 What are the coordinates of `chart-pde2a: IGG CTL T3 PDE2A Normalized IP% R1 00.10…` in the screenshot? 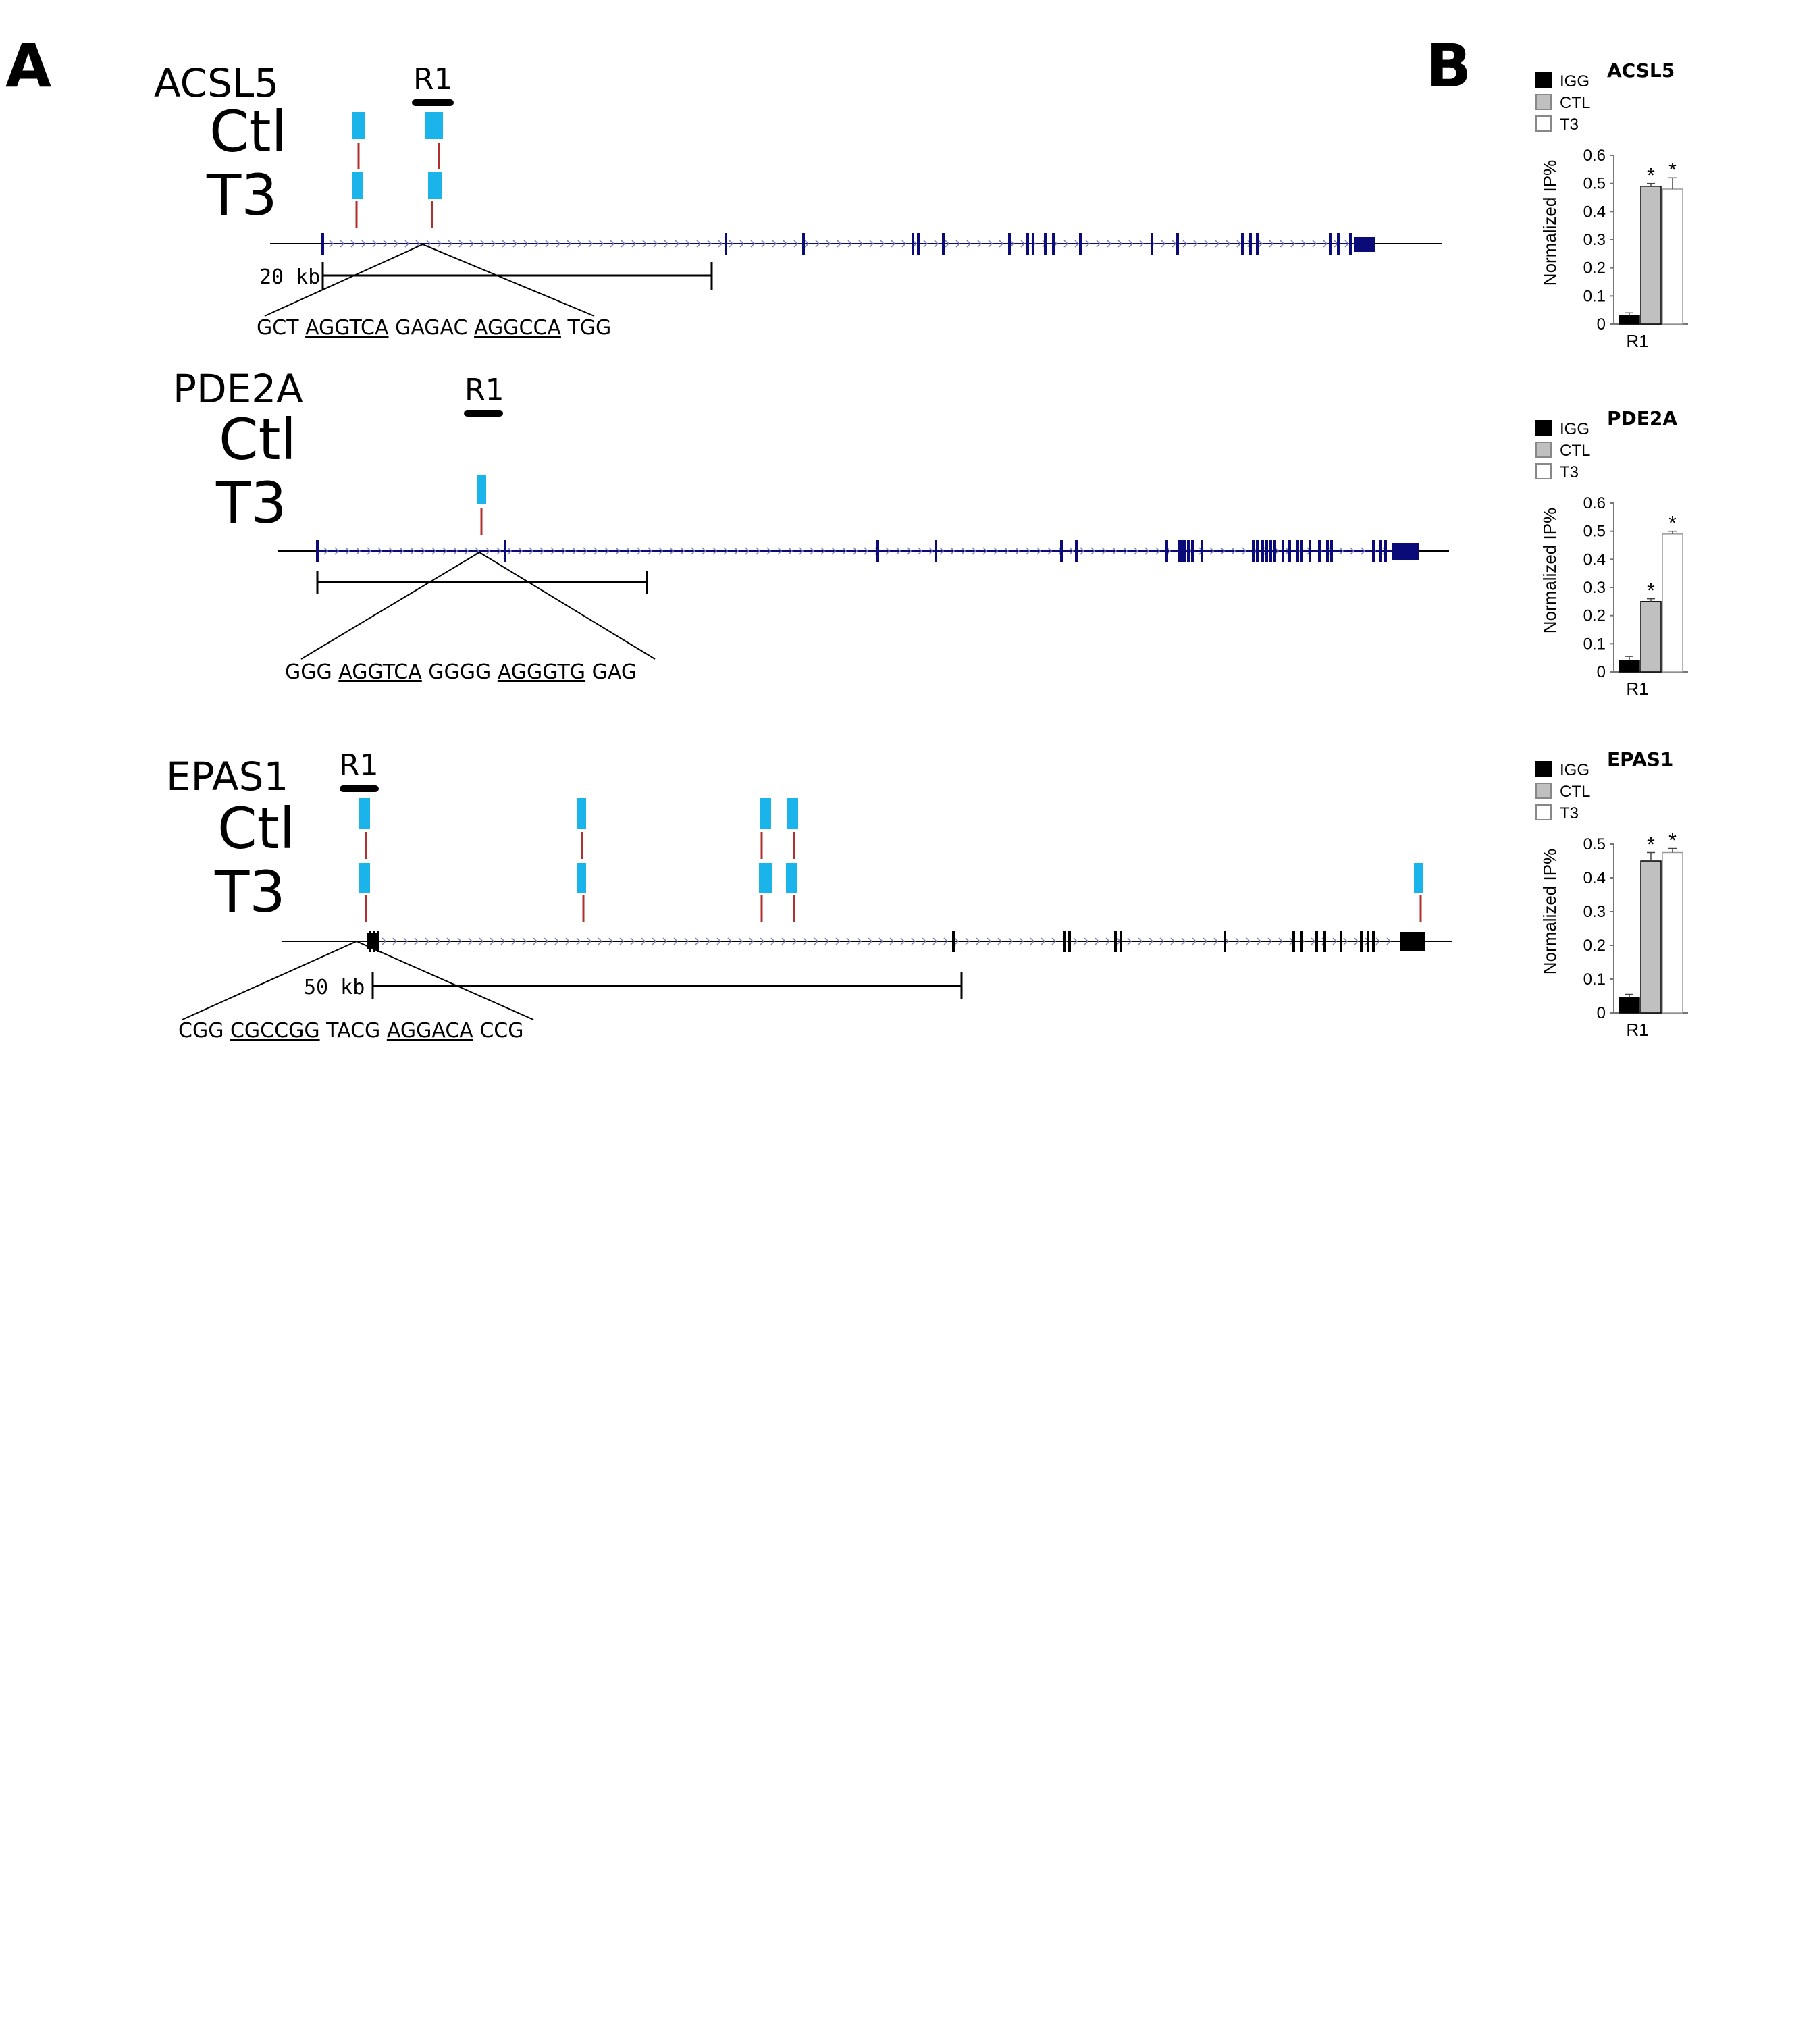 It's located at (1611, 553).